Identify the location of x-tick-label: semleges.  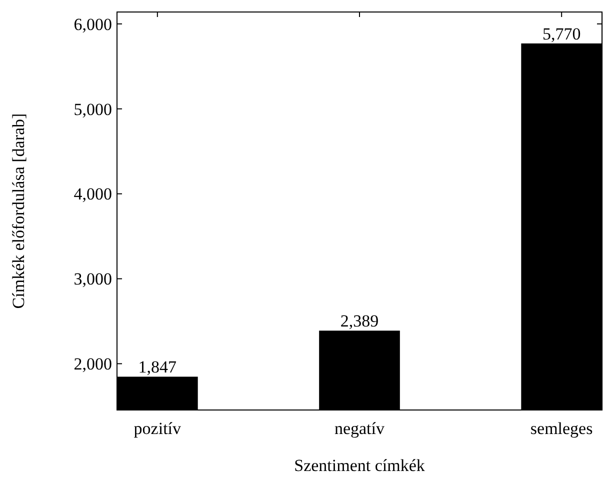
(561, 428).